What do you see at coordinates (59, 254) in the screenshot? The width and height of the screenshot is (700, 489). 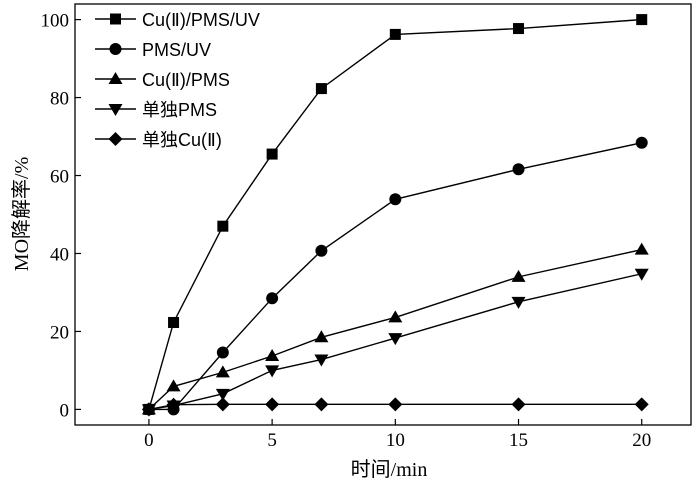 I see `y-tick-label: 40` at bounding box center [59, 254].